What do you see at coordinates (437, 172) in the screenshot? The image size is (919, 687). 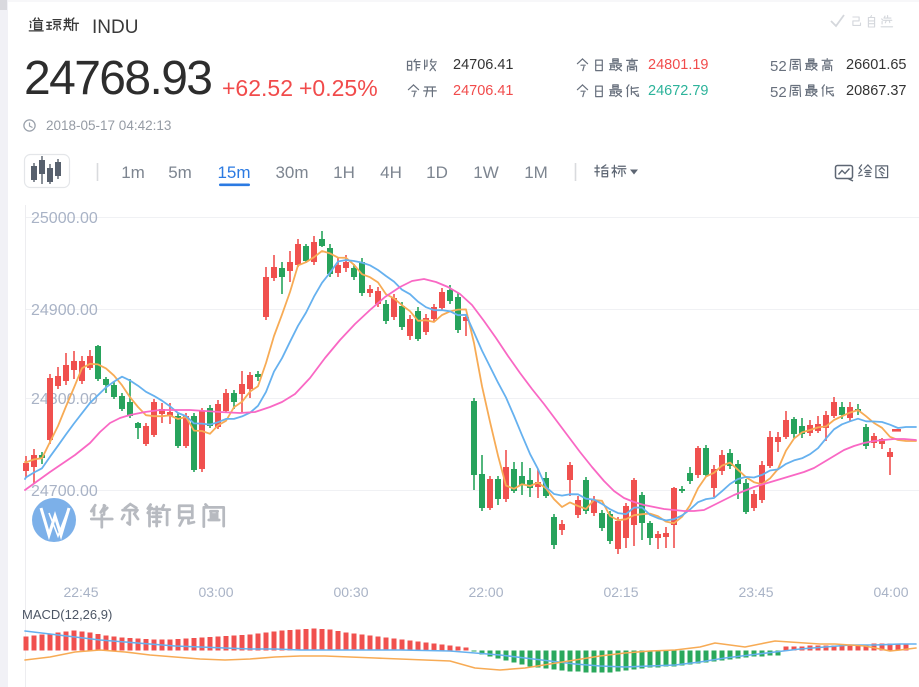 I see `svg-text: 1D` at bounding box center [437, 172].